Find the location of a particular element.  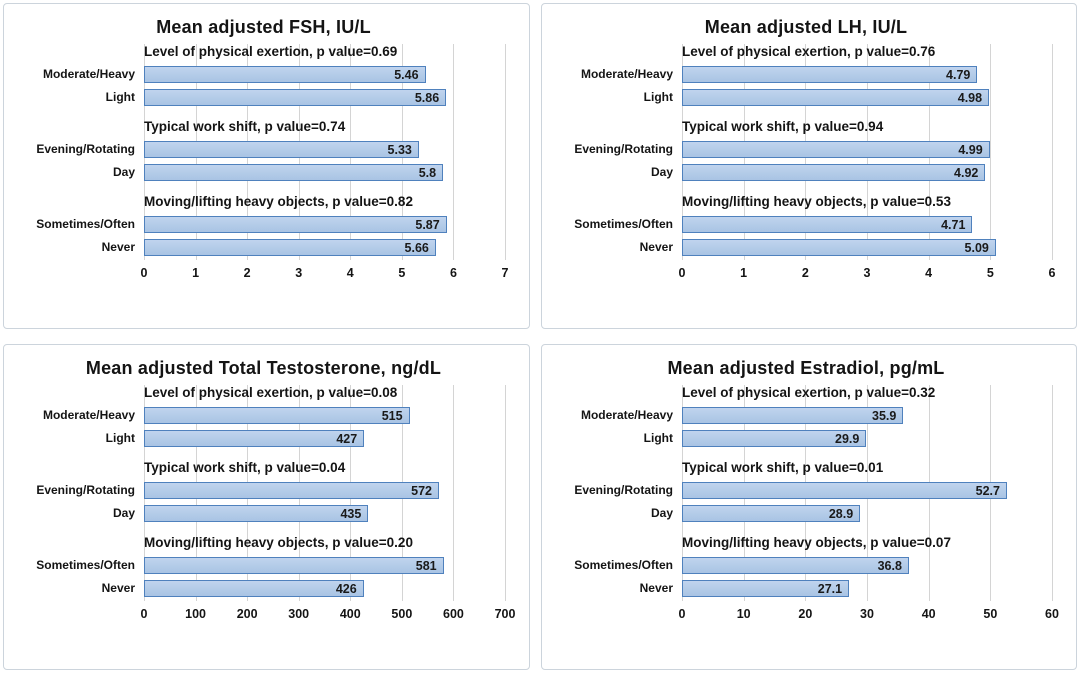

x-axis: 0 10 20 30 40 50 60 is located at coordinates (868, 616).